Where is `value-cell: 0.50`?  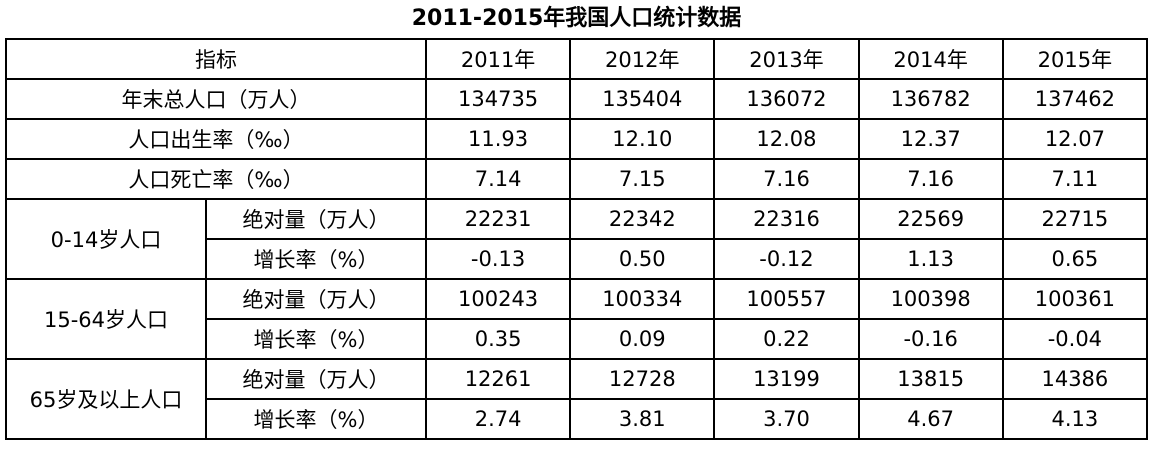
value-cell: 0.50 is located at coordinates (642, 259).